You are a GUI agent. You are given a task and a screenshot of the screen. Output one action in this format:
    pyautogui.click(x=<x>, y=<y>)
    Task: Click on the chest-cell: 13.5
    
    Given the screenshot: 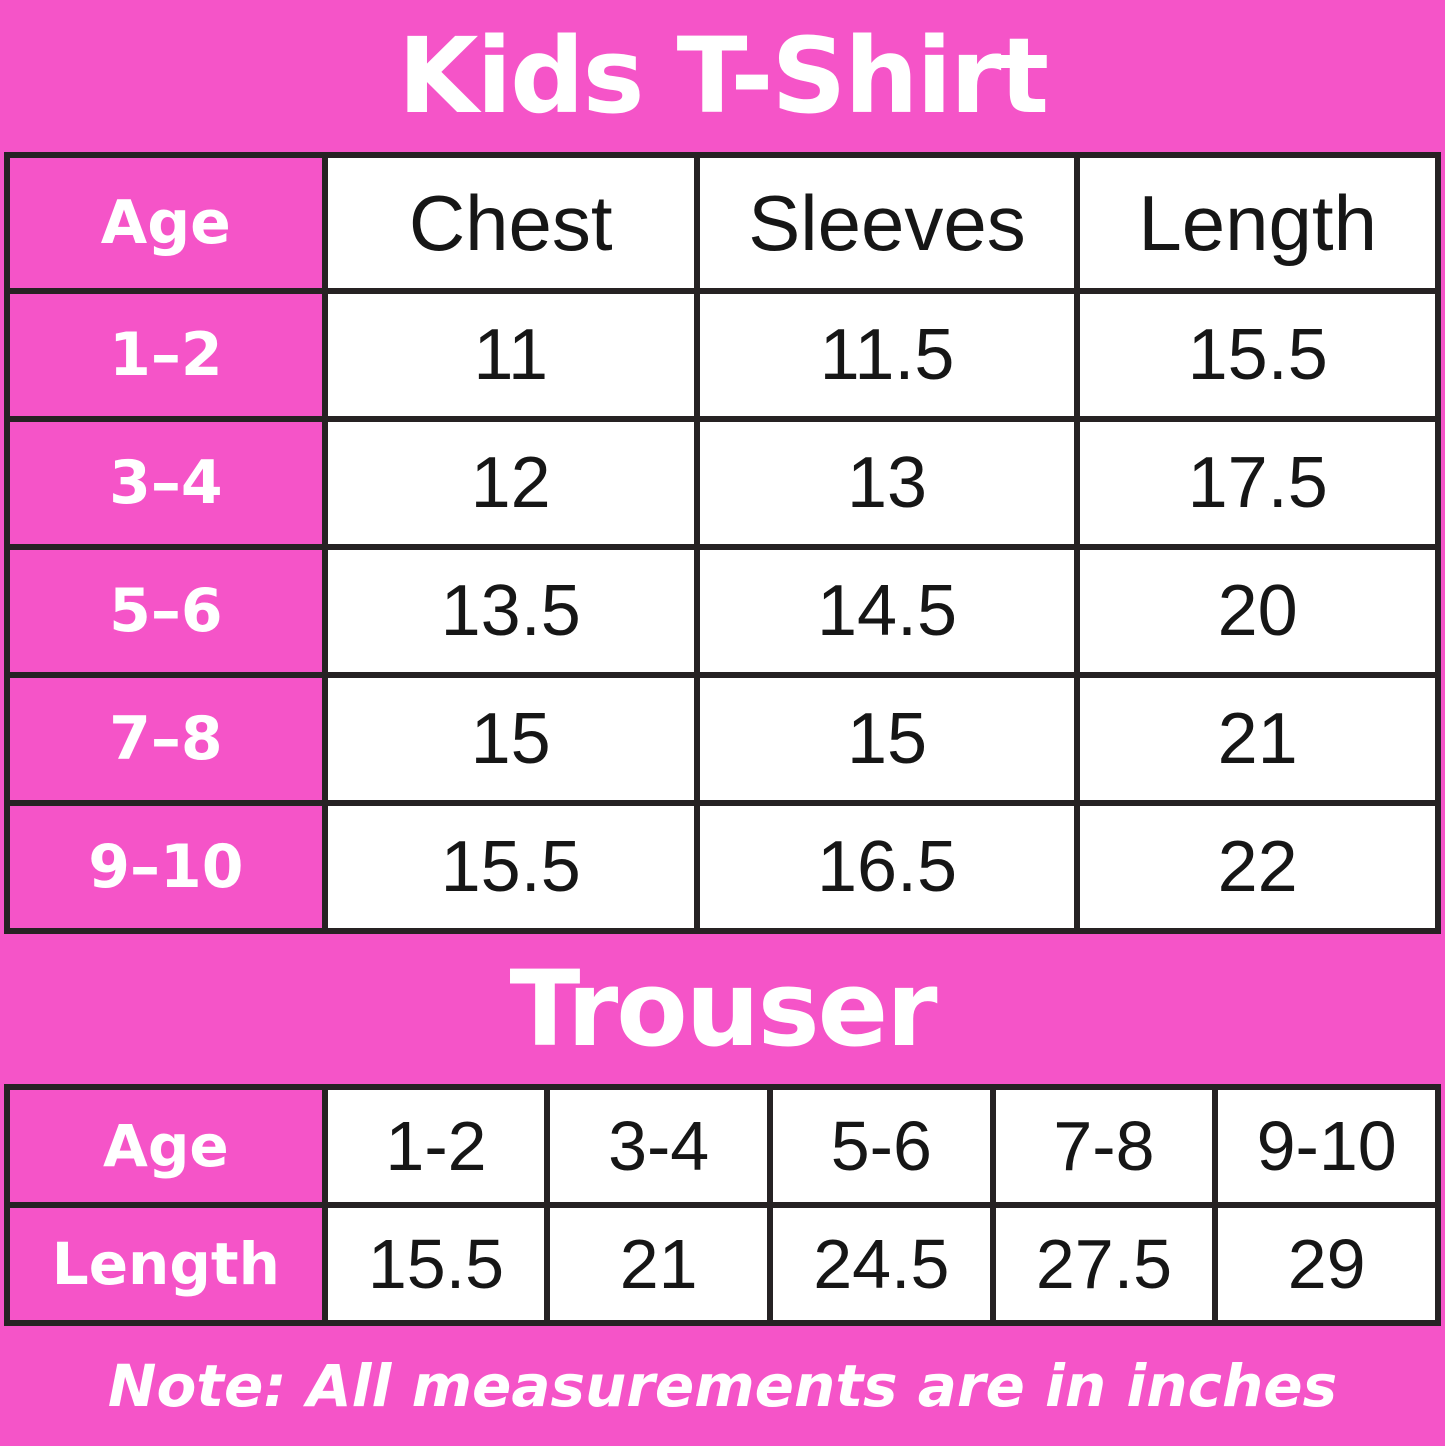 What is the action you would take?
    pyautogui.click(x=510, y=611)
    